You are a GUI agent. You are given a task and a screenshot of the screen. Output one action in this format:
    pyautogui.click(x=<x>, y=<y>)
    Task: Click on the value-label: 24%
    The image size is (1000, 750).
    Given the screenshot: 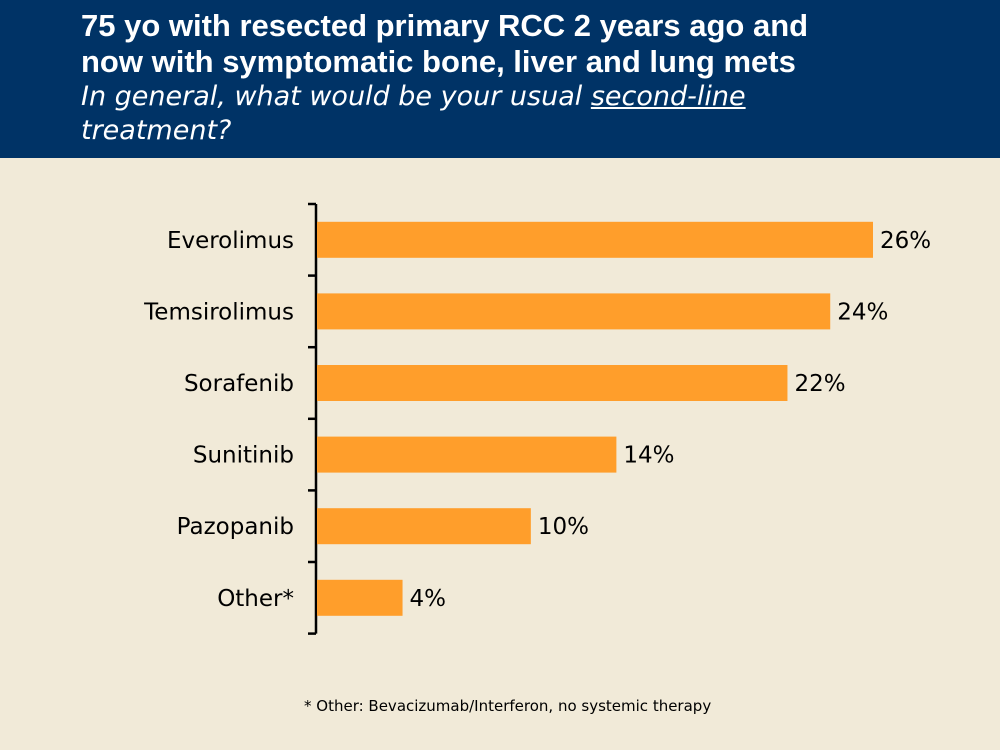 What is the action you would take?
    pyautogui.click(x=862, y=312)
    